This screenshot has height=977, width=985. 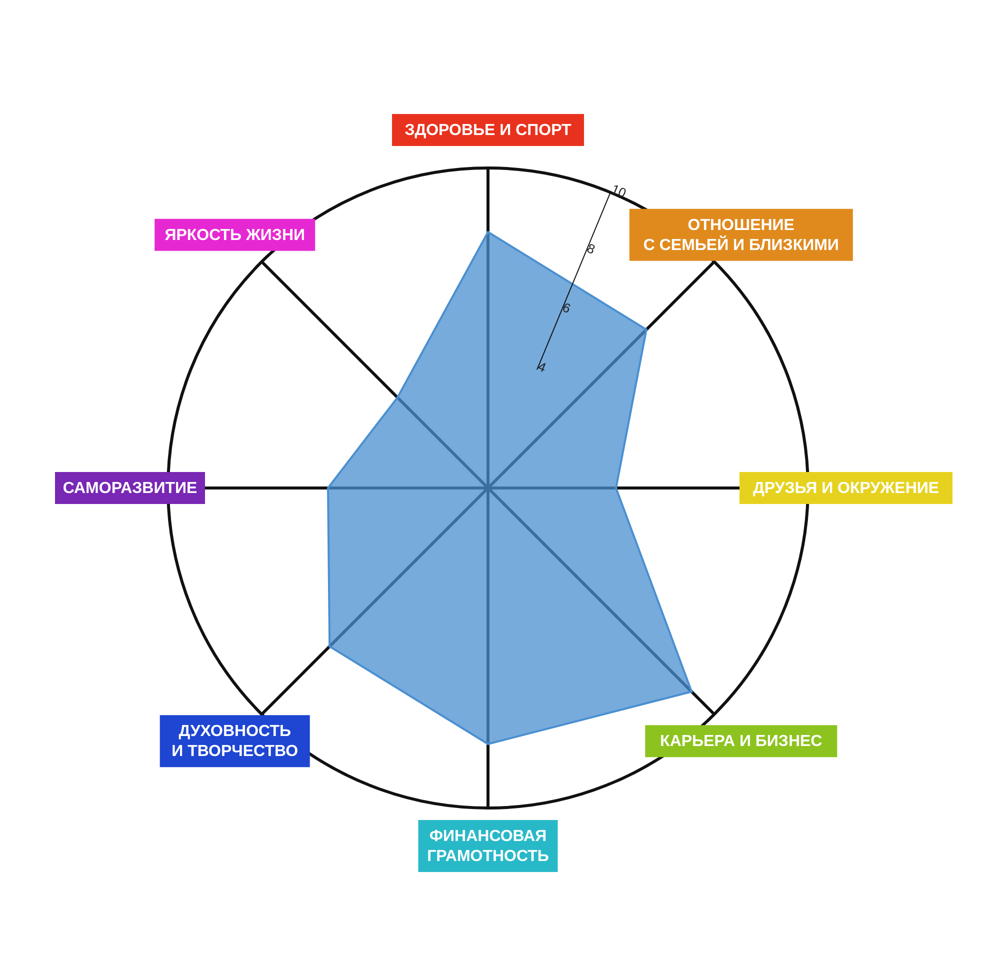 I want to click on spoke-label: КАРЬЕРА И БИЗНЕС, so click(x=741, y=741).